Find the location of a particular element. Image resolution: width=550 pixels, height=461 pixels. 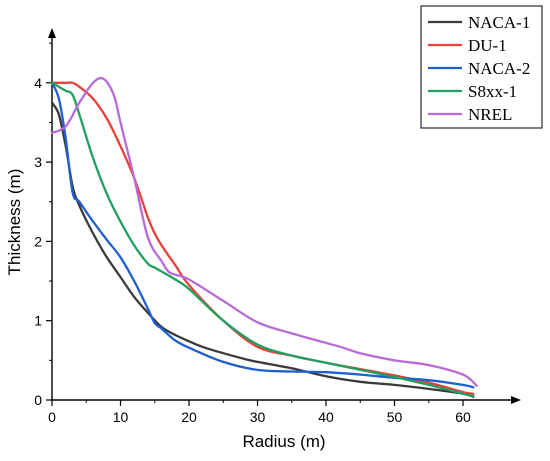

x-tick-label: 20 is located at coordinates (189, 417).